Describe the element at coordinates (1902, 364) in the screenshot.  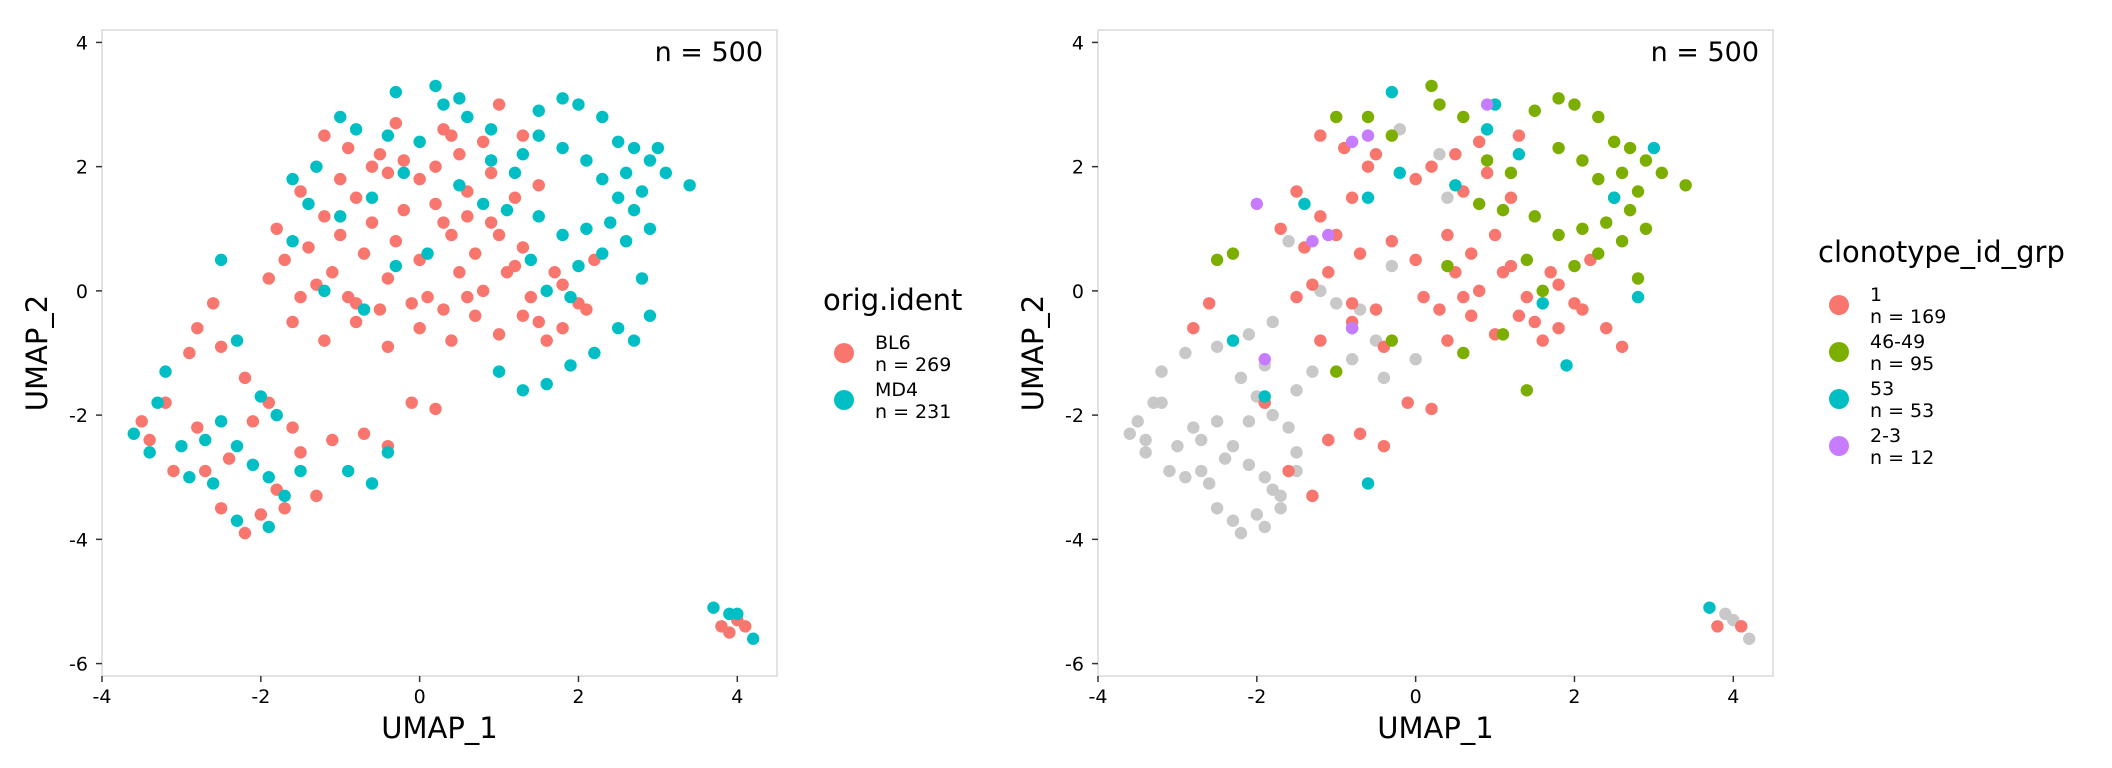
I see `legend-entry-count: n = 95` at that location.